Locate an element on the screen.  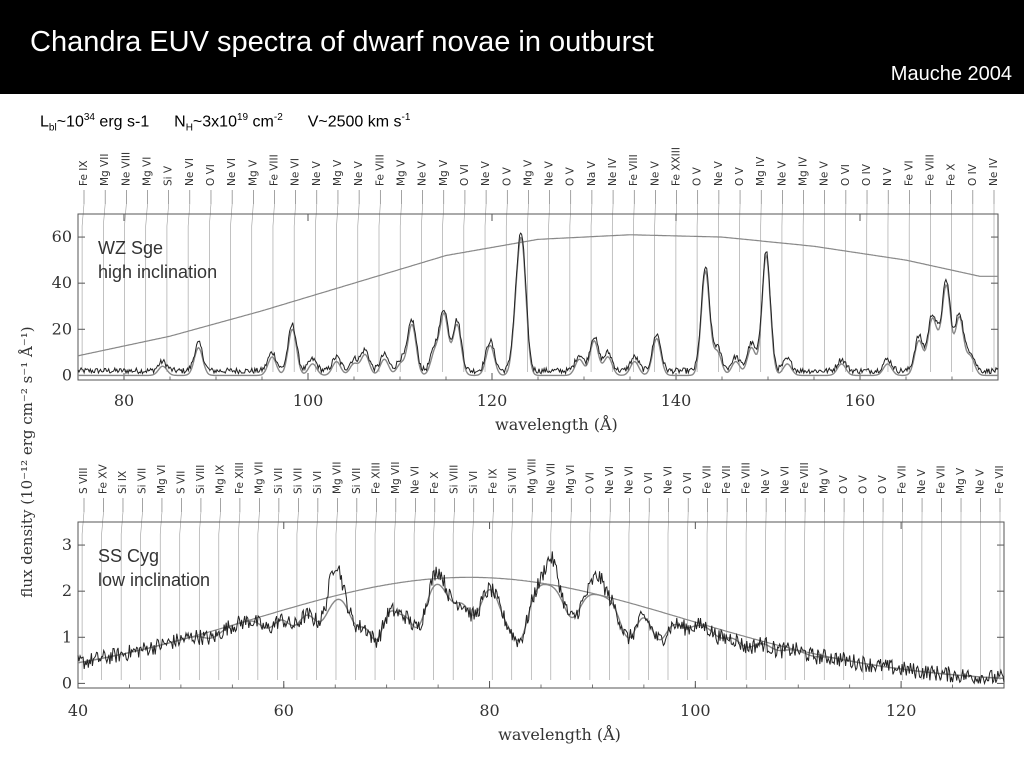
param-n-unit-exp: -2 is located at coordinates (278, 117).